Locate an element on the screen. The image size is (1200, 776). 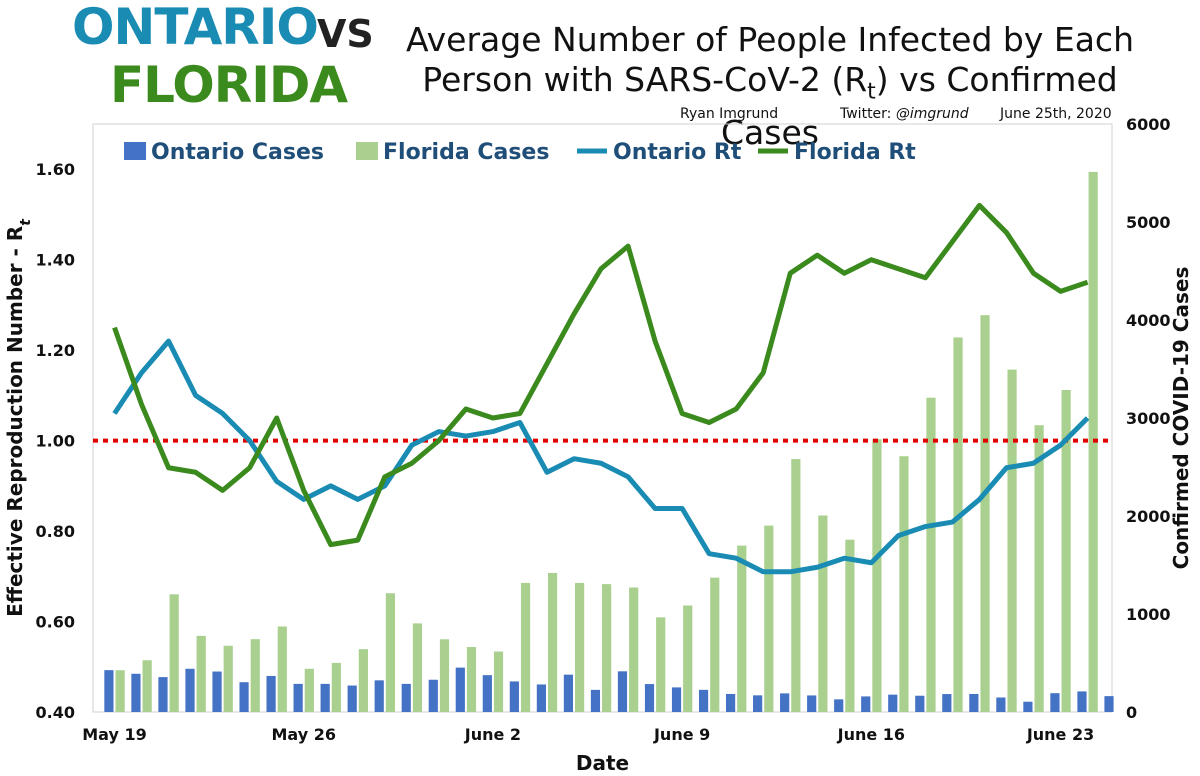
chart-title-line2-pre: Person with SARS-CoV-2 (R is located at coordinates (645, 79).